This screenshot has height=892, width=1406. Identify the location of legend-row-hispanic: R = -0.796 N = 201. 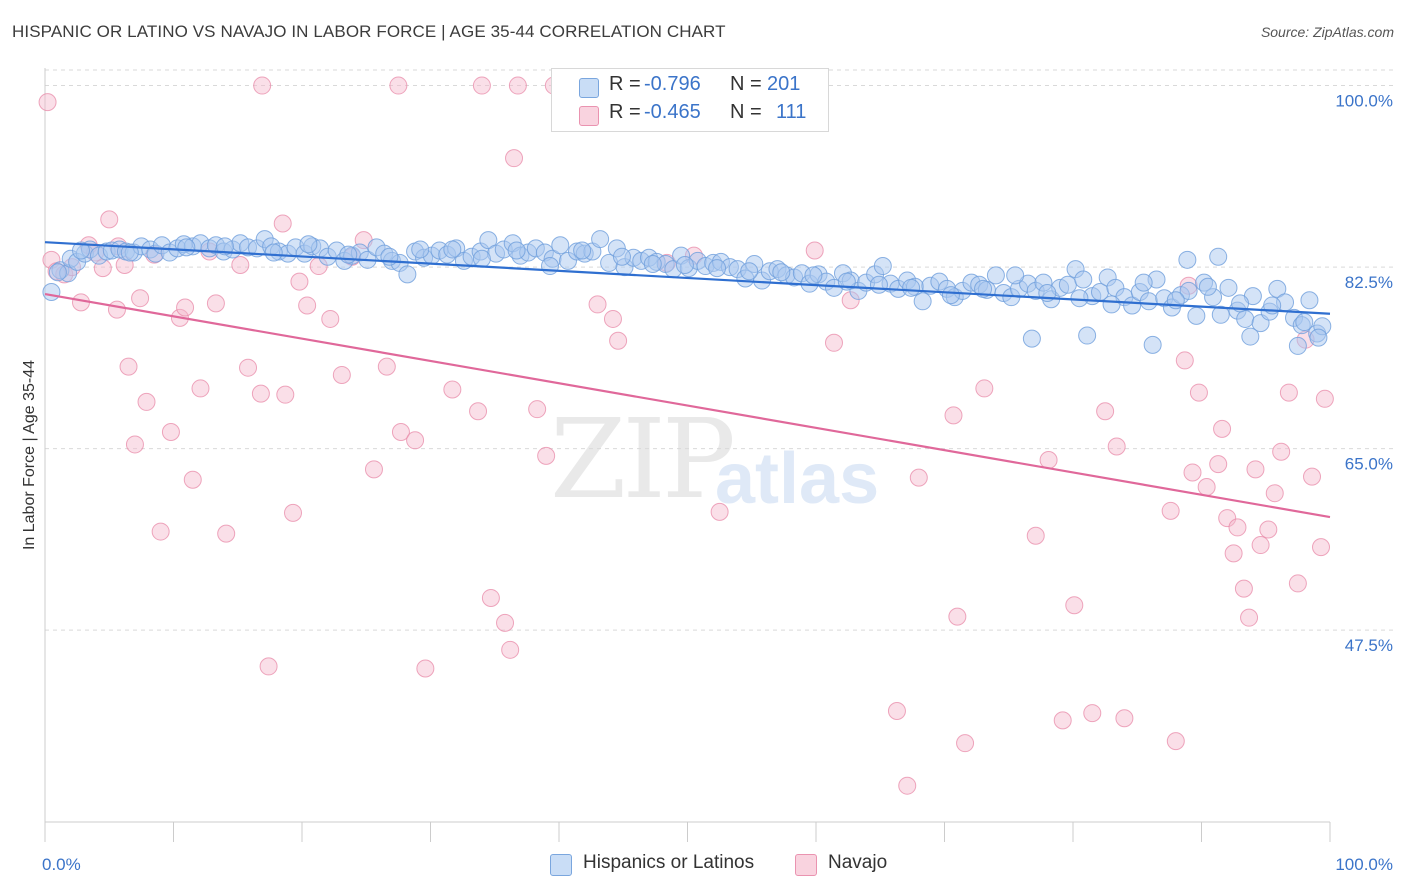
(690, 87).